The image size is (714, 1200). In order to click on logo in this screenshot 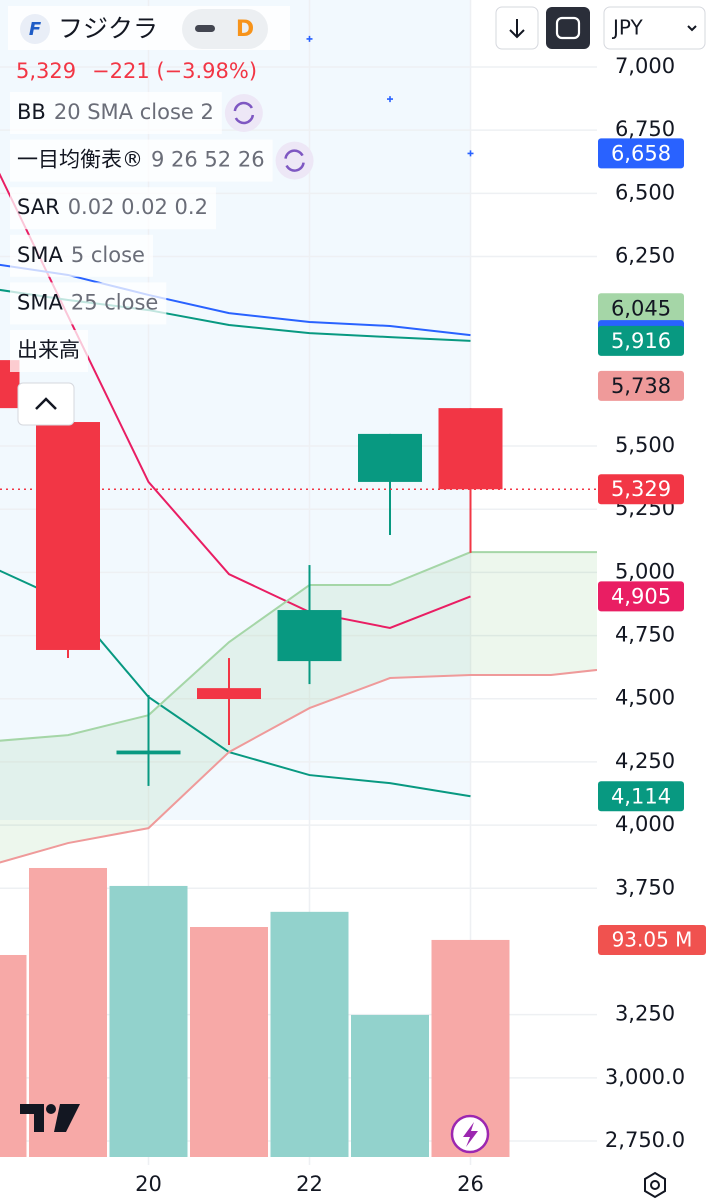, I will do `click(35, 29)`.